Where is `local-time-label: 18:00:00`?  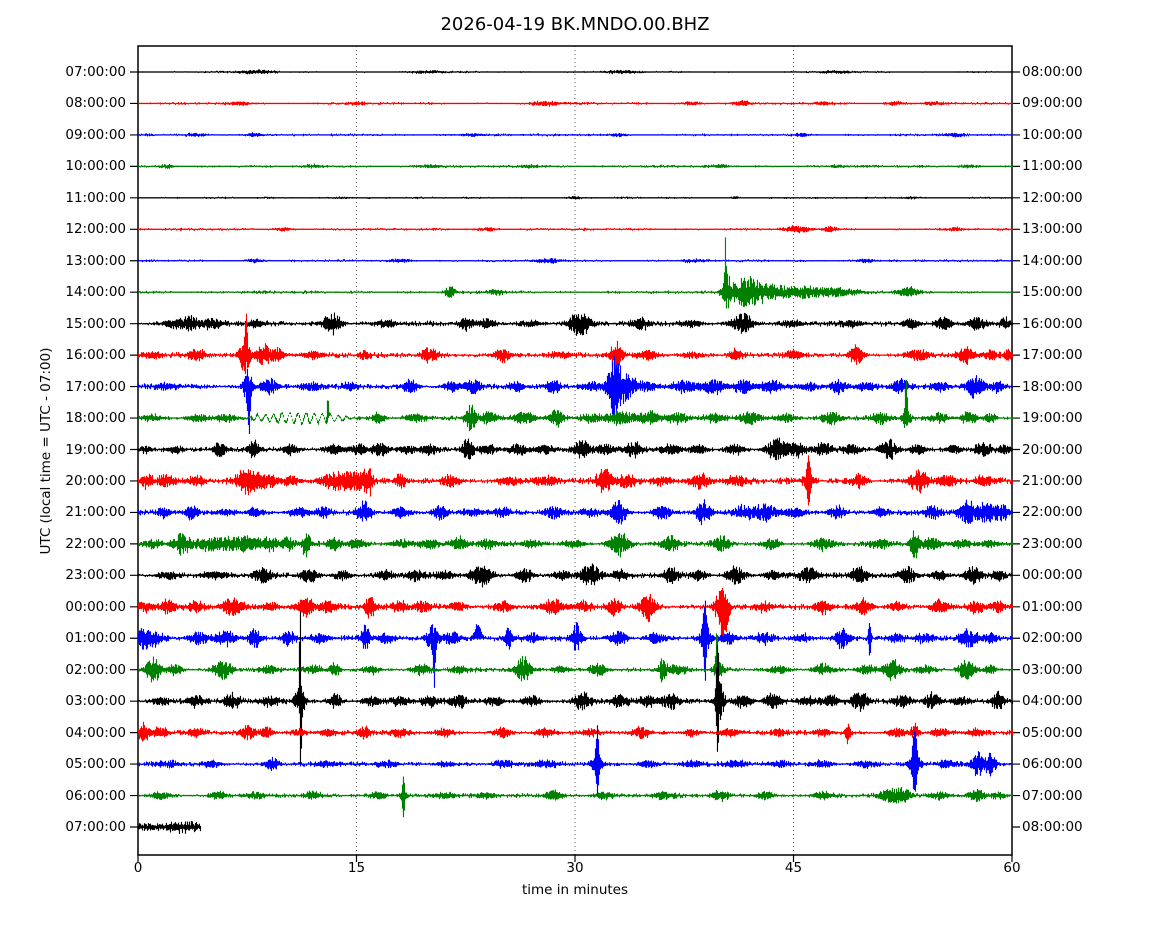 local-time-label: 18:00:00 is located at coordinates (1052, 386).